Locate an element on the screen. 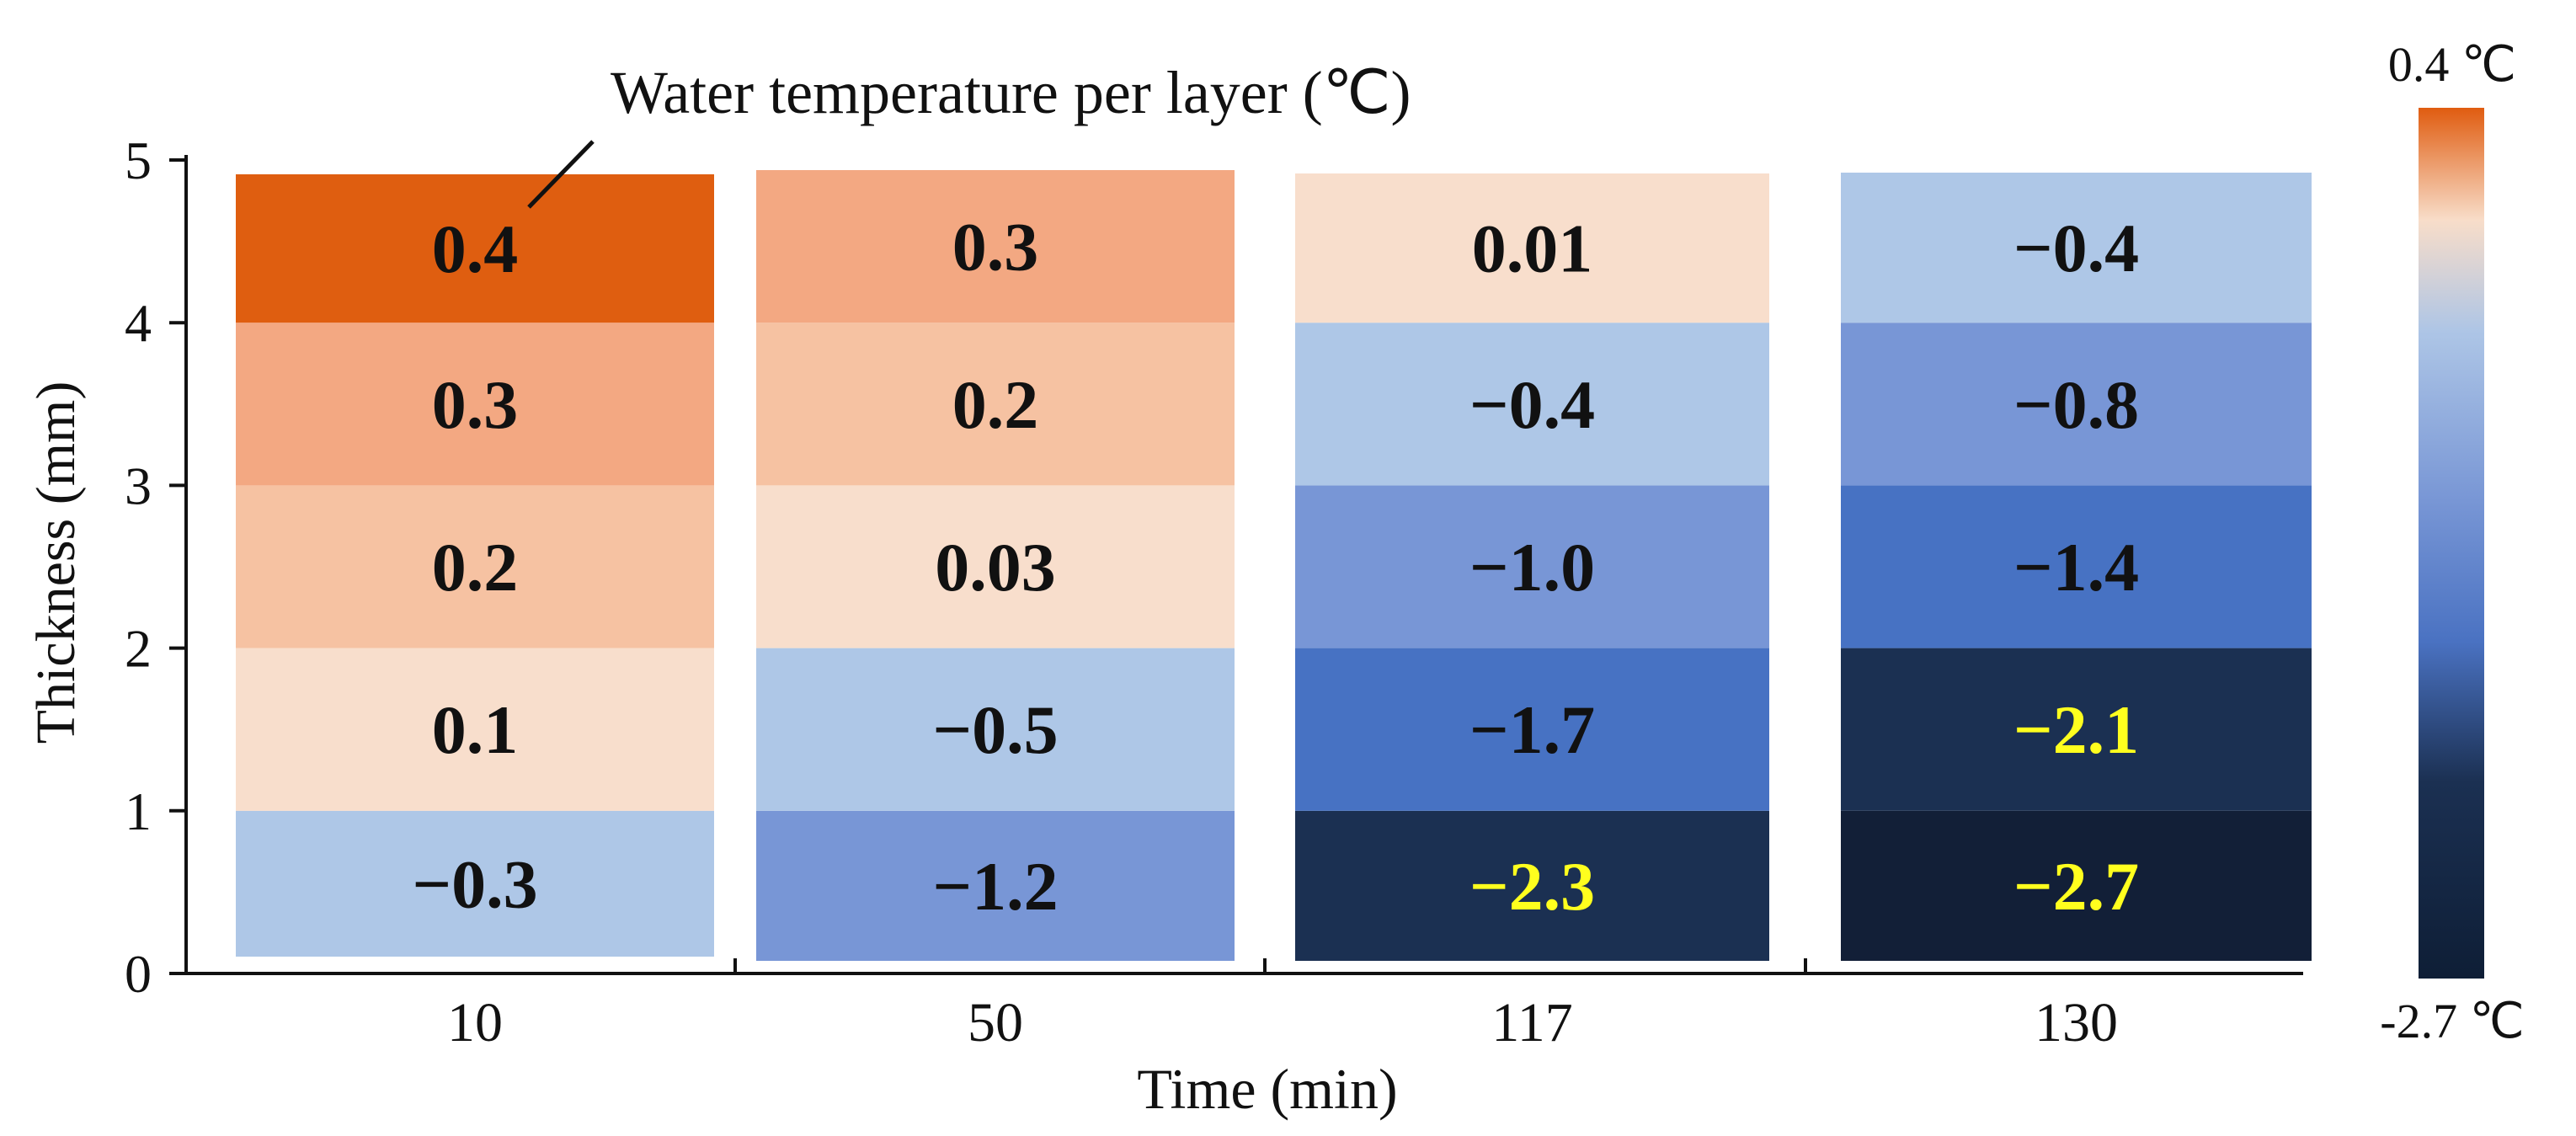 The height and width of the screenshot is (1136, 2576). y-axis-title: Thickness (mm) is located at coordinates (56, 562).